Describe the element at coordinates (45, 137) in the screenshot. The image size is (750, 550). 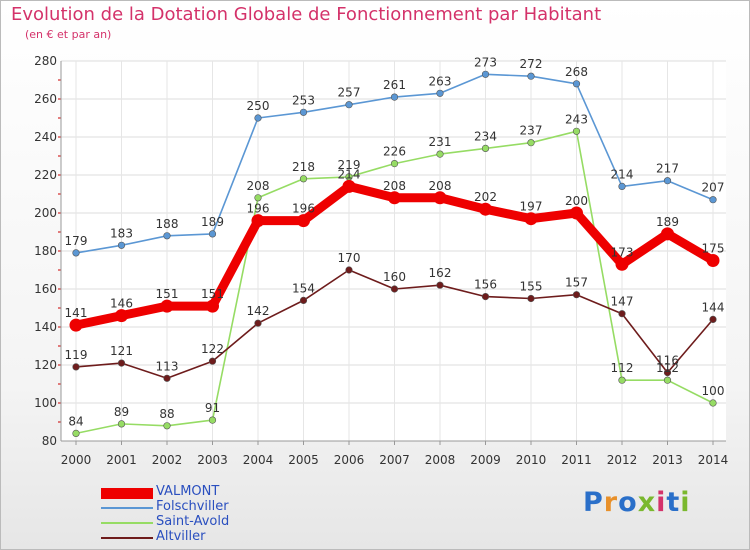
I see `y-tick-label: 240` at that location.